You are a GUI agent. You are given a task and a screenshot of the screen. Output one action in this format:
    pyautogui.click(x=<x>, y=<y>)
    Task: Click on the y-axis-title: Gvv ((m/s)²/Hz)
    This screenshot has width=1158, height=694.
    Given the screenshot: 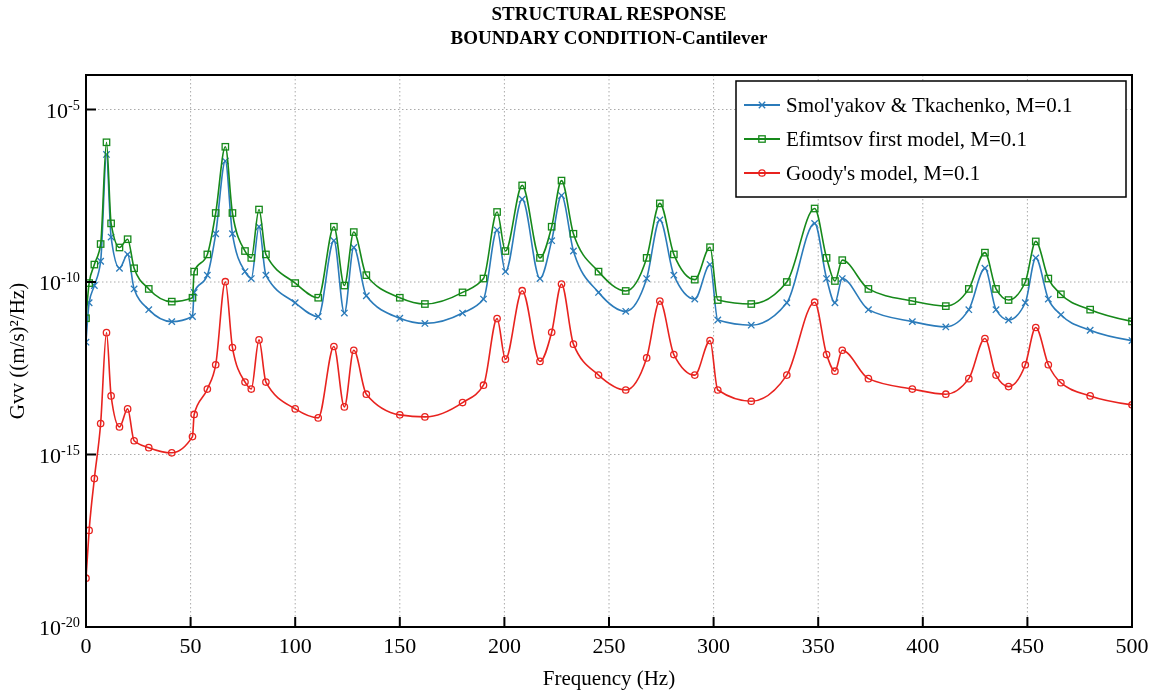 What is the action you would take?
    pyautogui.click(x=17, y=351)
    